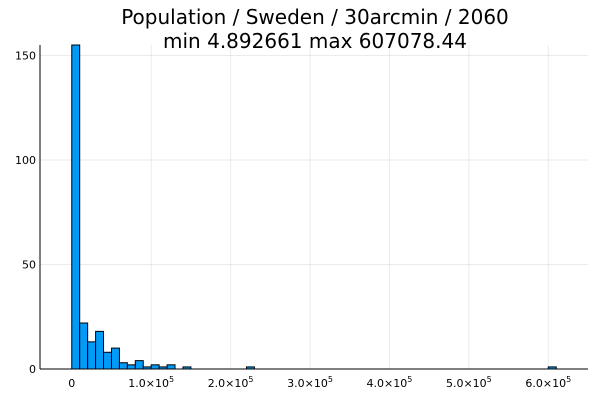 The width and height of the screenshot is (600, 400). I want to click on y-tick-label: 0, so click(32, 369).